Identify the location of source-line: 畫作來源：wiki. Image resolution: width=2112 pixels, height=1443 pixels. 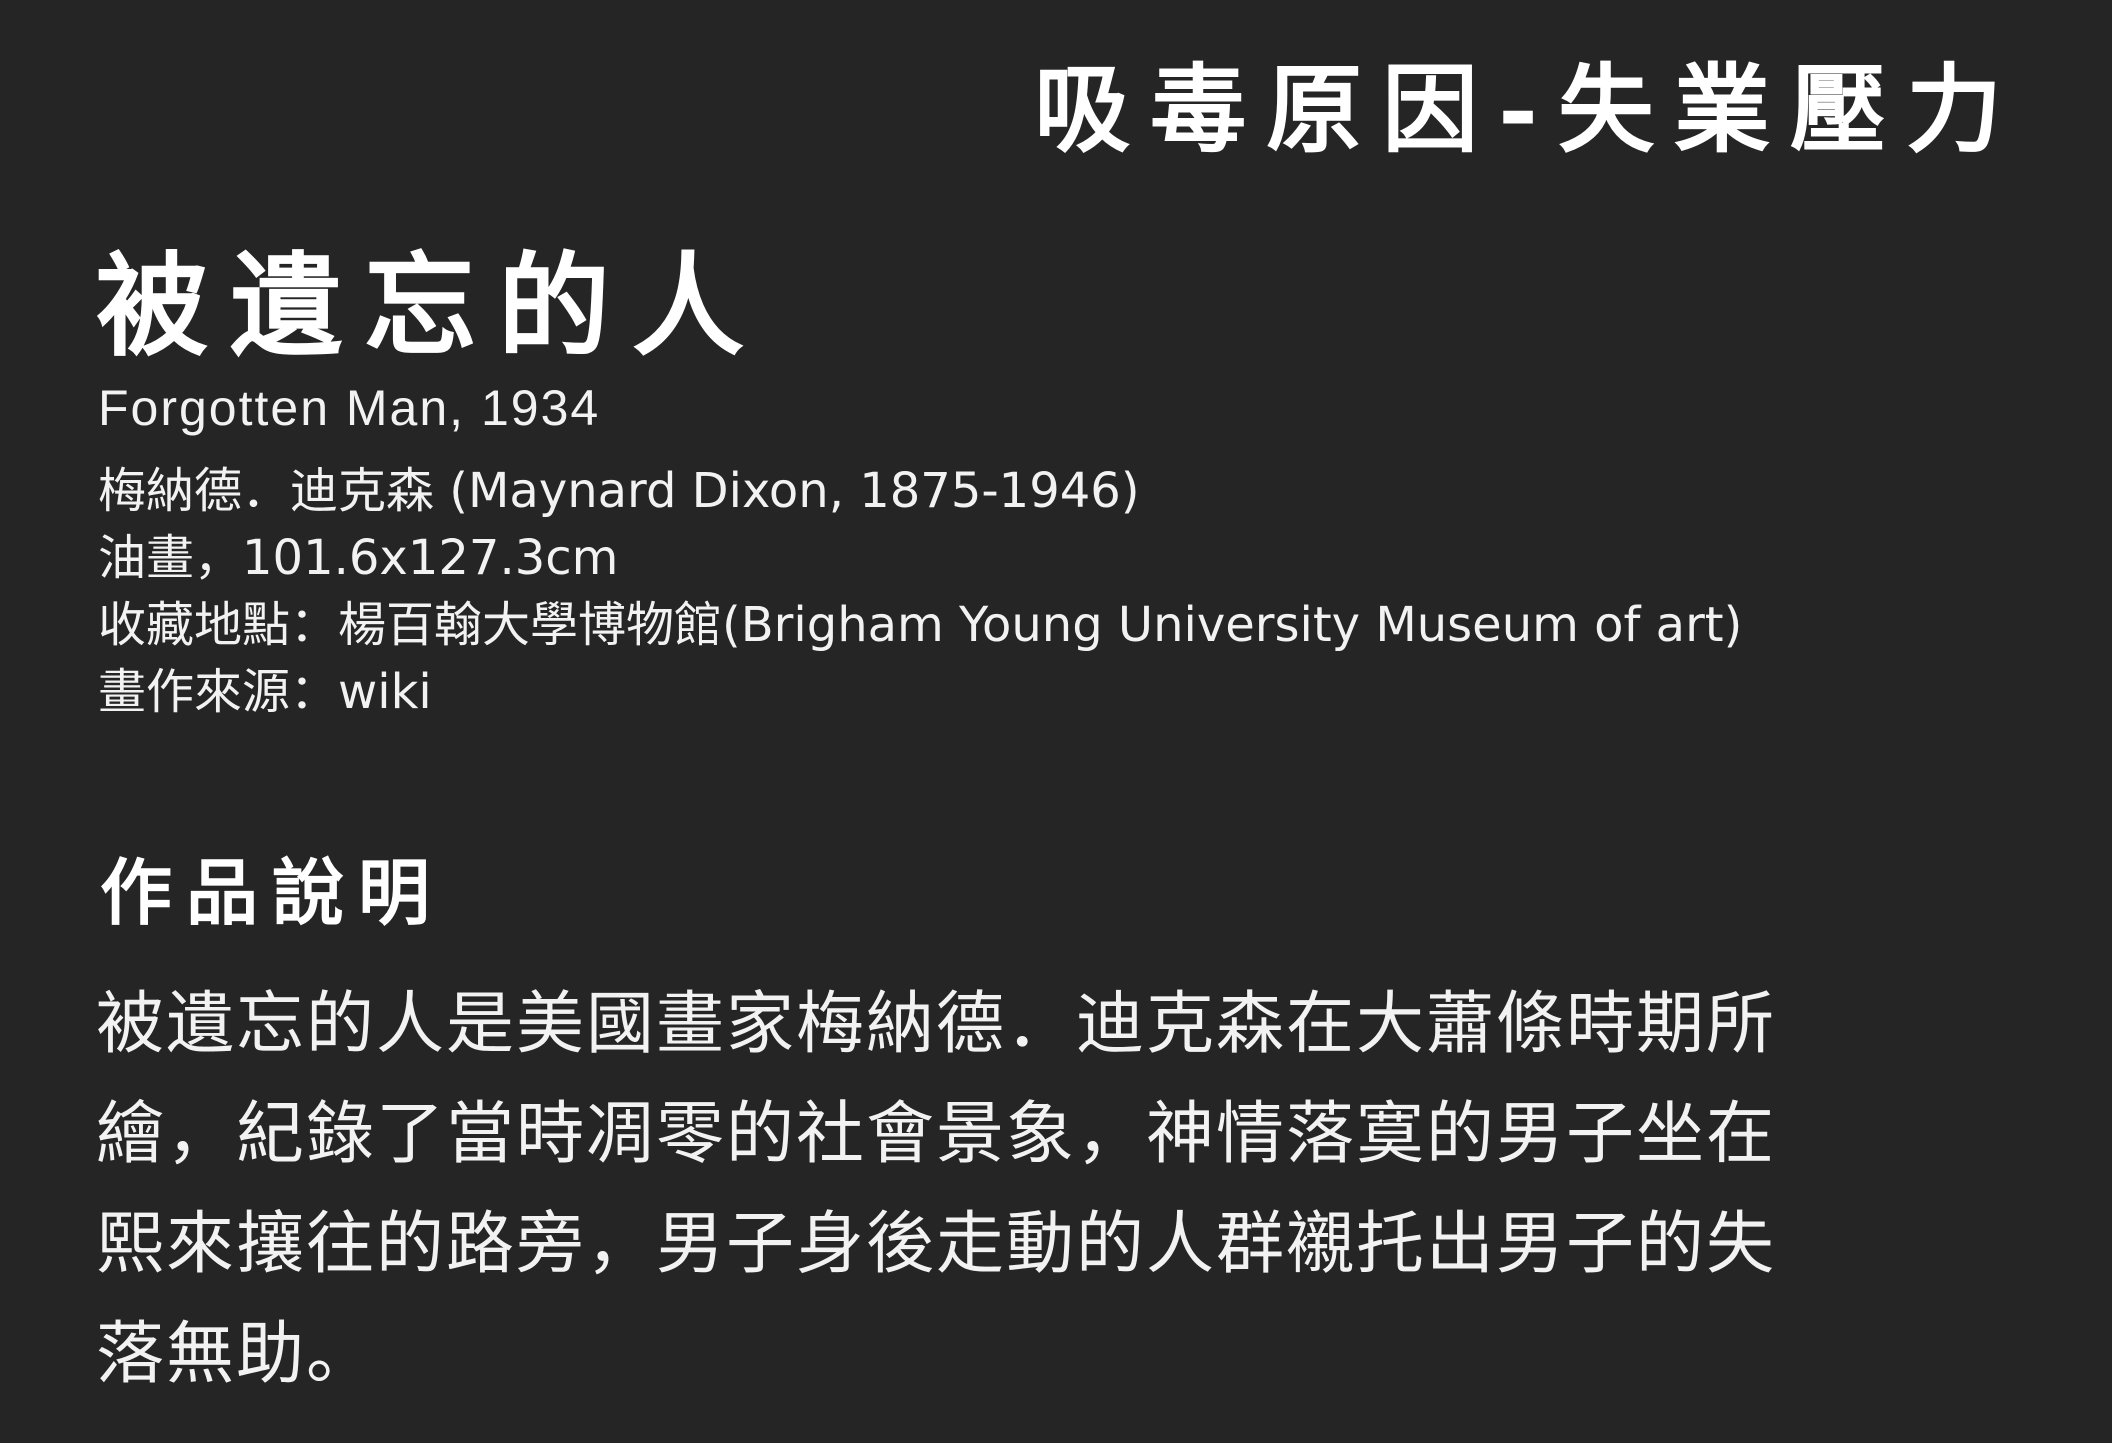
(265, 692).